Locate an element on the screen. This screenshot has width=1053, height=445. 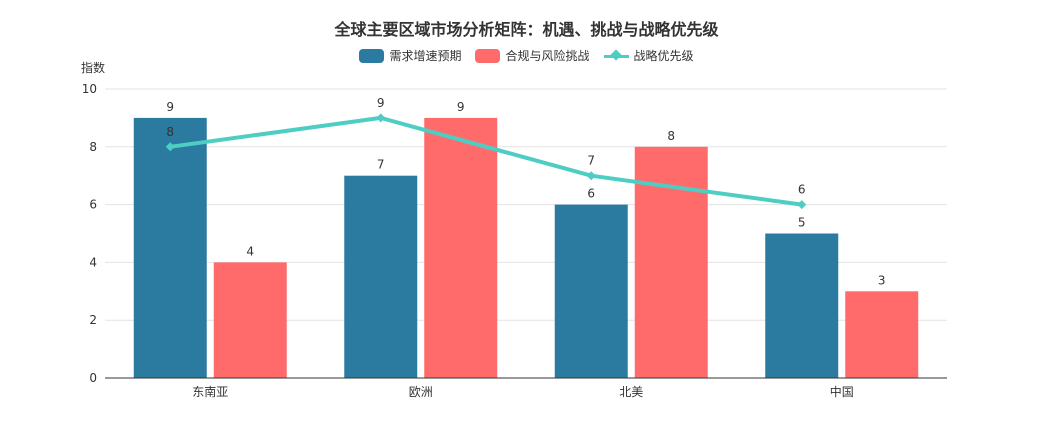
bar-value-label: 7 is located at coordinates (381, 165).